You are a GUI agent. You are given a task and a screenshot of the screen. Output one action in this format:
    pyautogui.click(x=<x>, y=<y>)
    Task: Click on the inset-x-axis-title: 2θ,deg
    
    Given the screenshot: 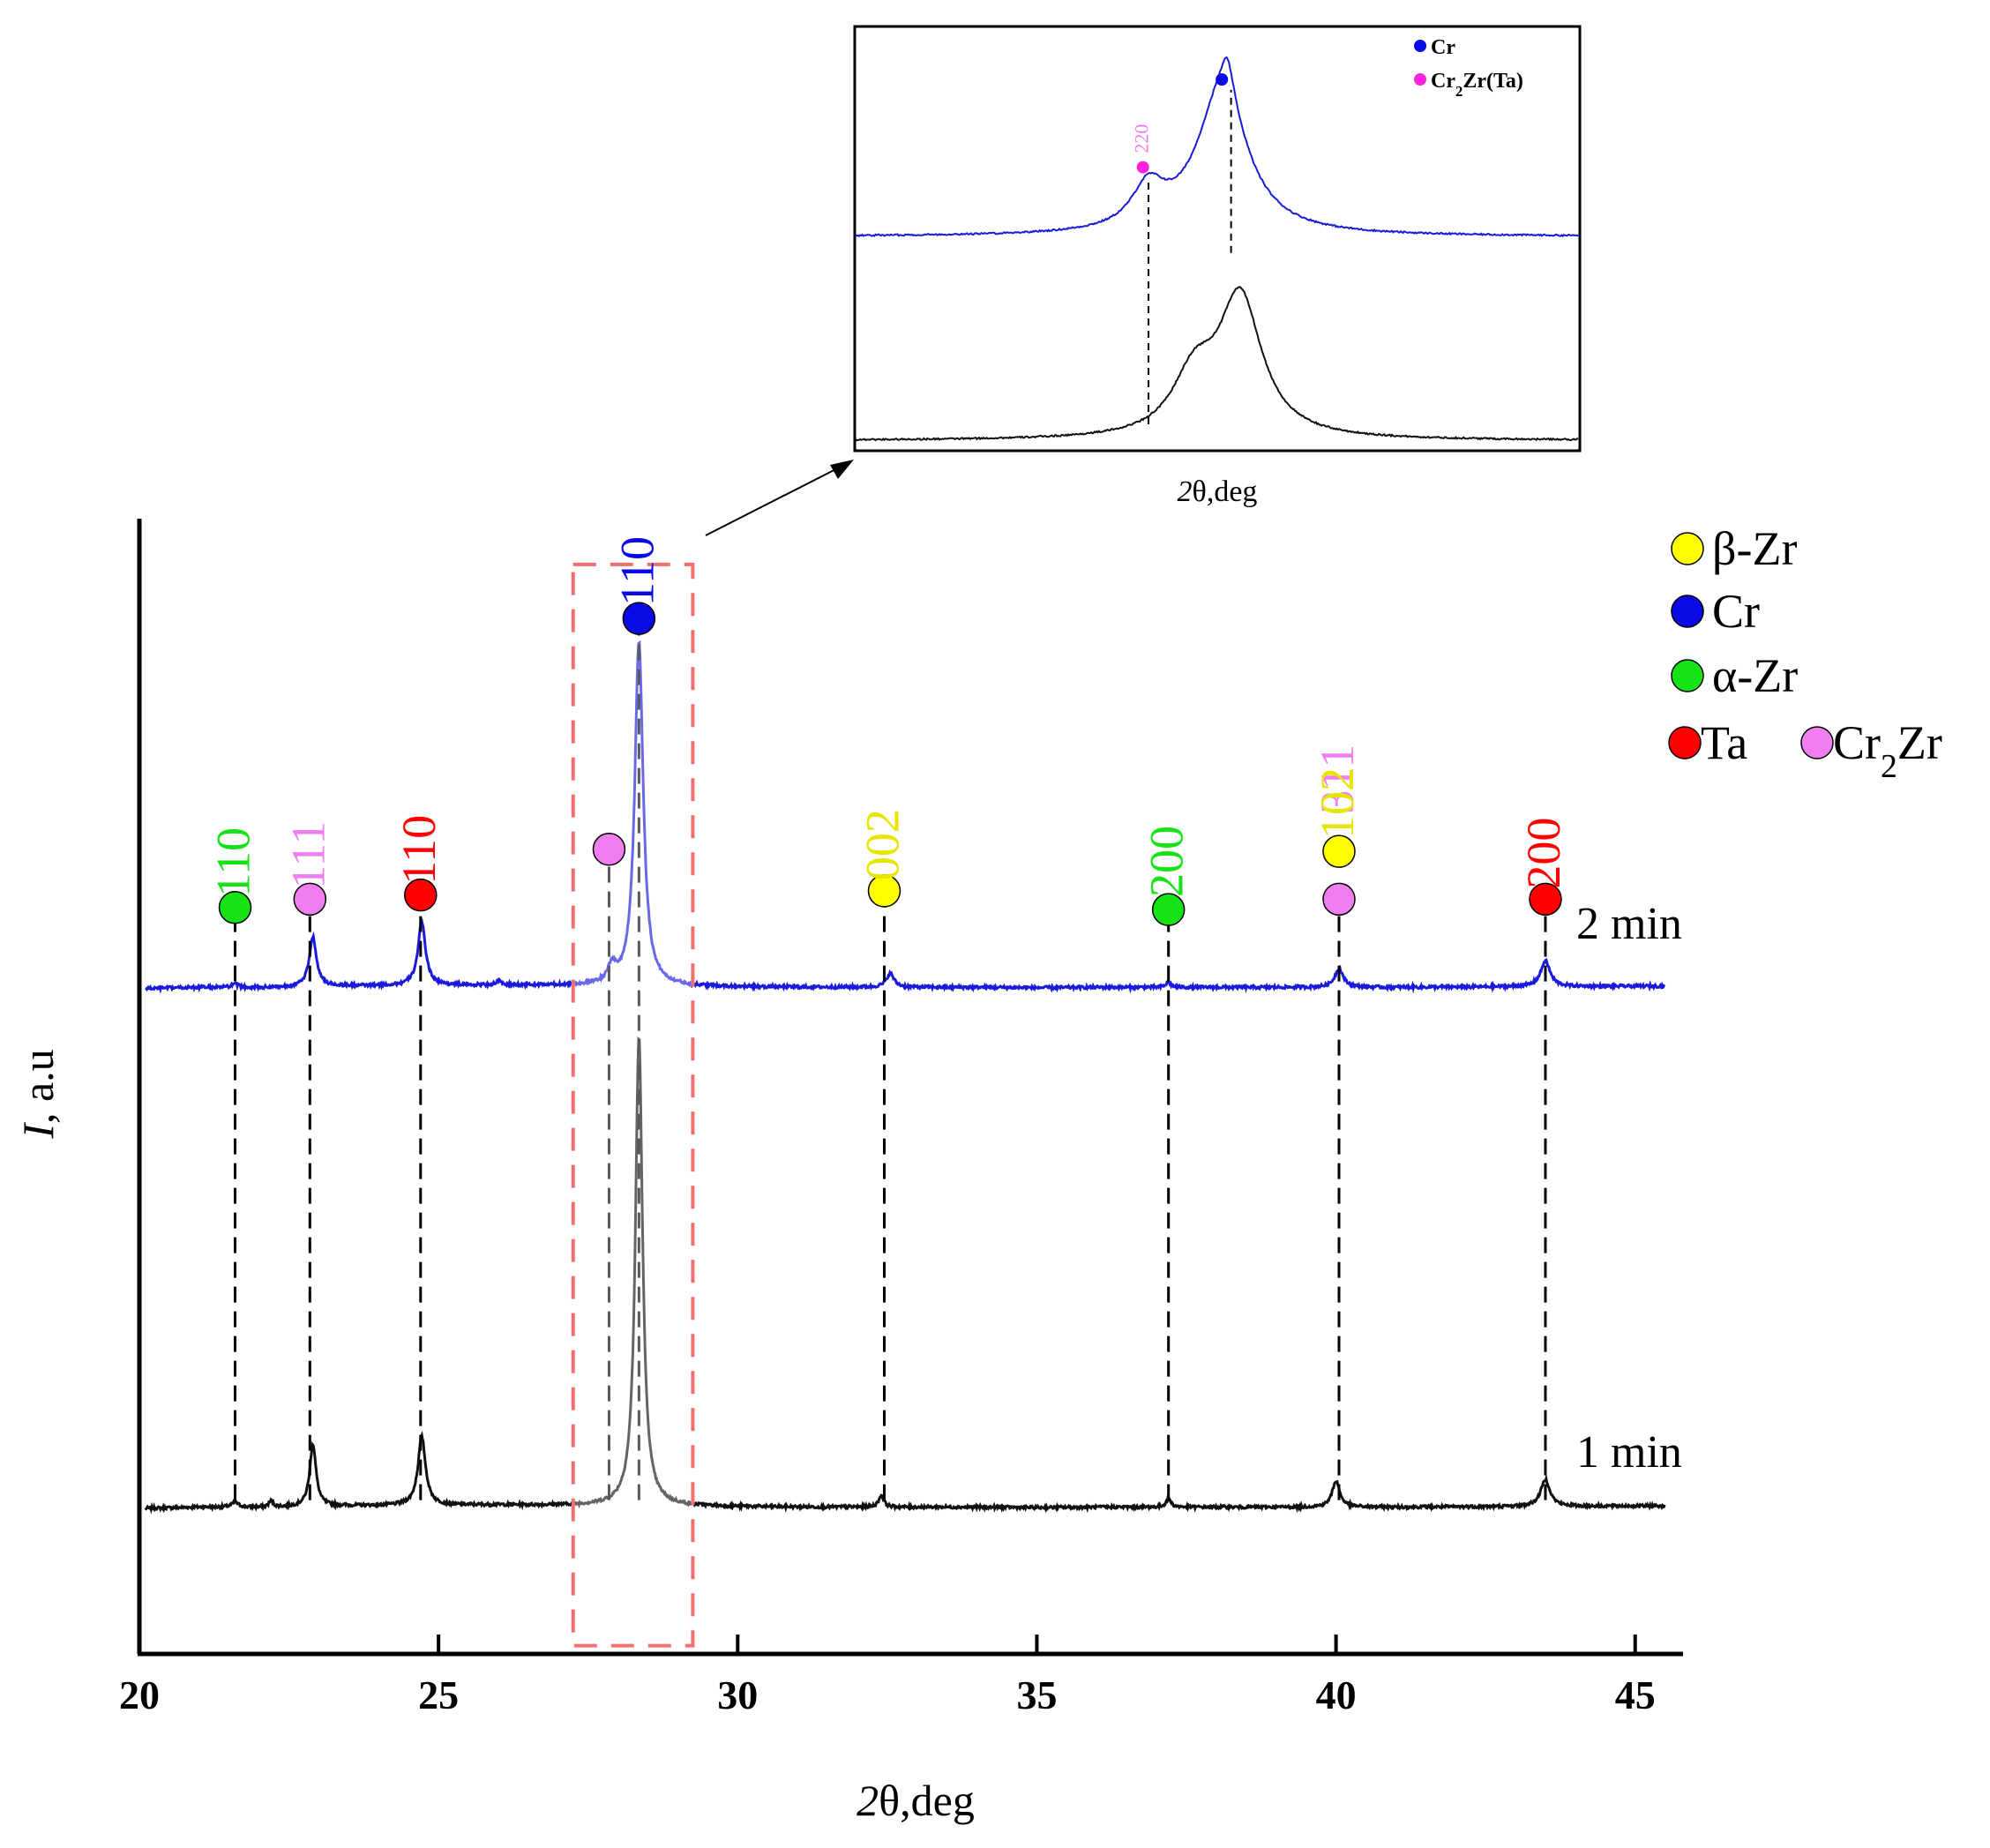 What is the action you would take?
    pyautogui.click(x=1218, y=491)
    